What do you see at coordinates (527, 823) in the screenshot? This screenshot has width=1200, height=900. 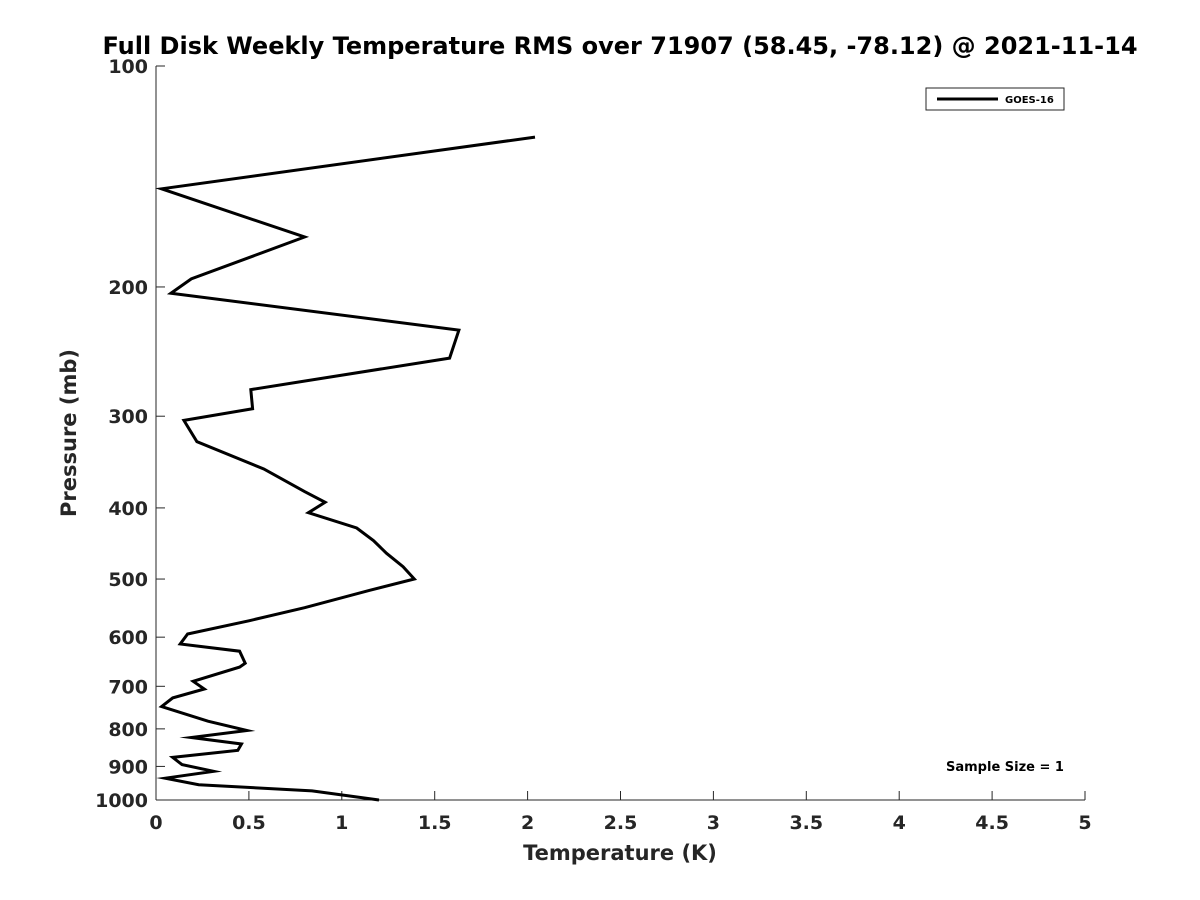 I see `x-tick-label: 2` at bounding box center [527, 823].